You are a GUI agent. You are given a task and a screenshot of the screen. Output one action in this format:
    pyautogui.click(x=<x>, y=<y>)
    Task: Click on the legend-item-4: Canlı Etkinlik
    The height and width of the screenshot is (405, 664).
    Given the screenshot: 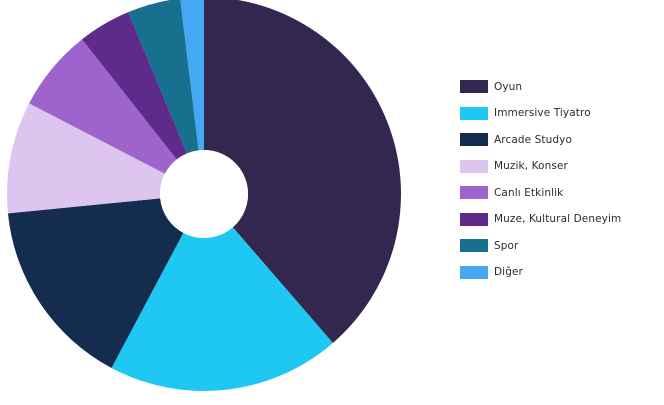 What is the action you would take?
    pyautogui.click(x=562, y=192)
    